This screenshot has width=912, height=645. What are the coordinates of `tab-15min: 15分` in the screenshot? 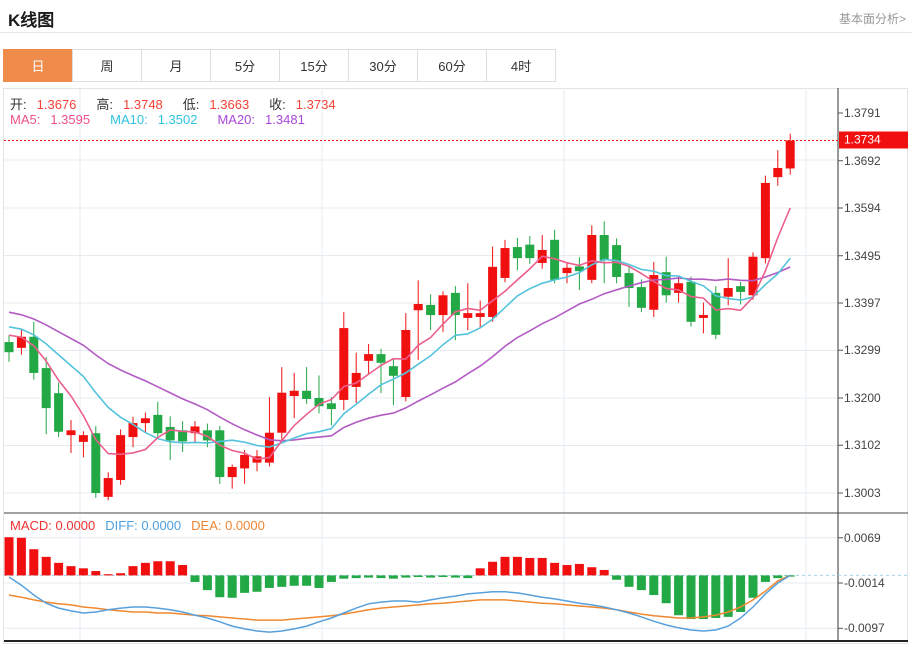 It's located at (314, 65).